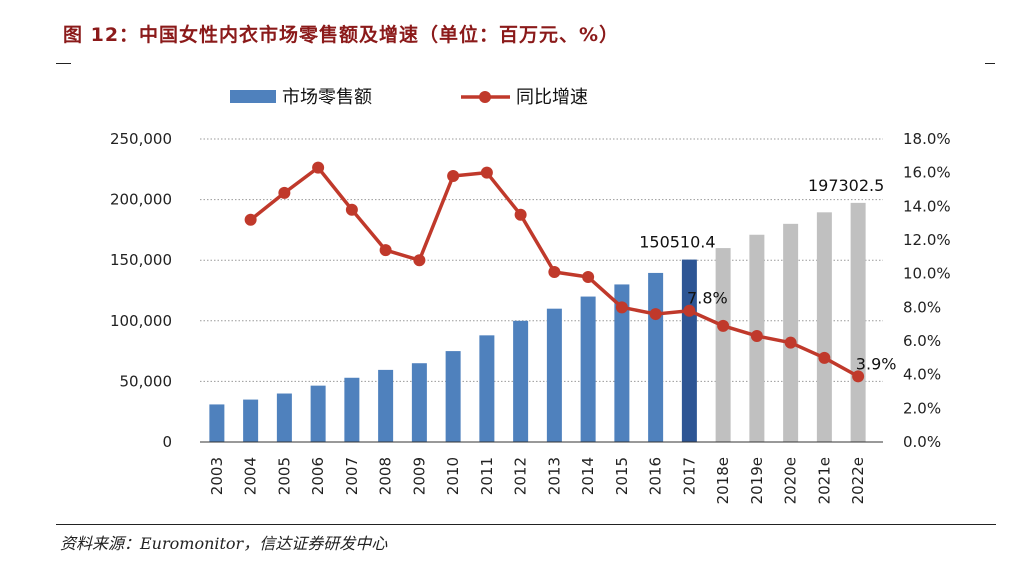  Describe the element at coordinates (922, 375) in the screenshot. I see `right-tick-label: 4.0%` at that location.